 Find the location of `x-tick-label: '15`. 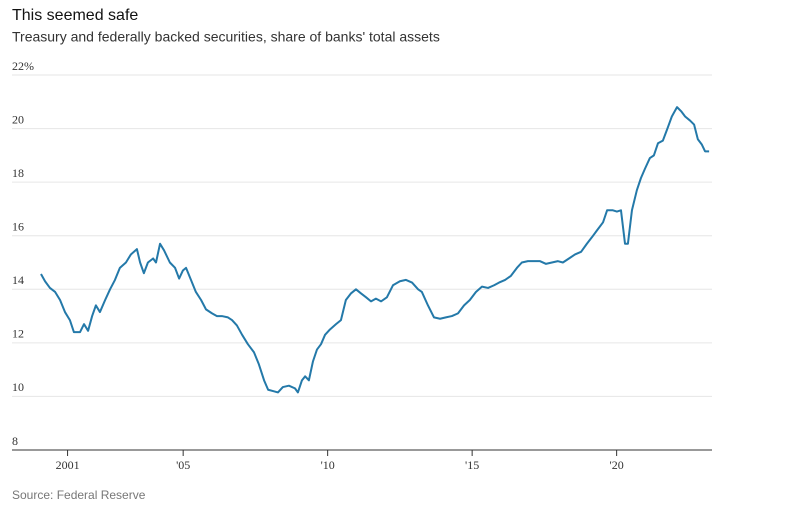

x-tick-label: '15 is located at coordinates (472, 465).